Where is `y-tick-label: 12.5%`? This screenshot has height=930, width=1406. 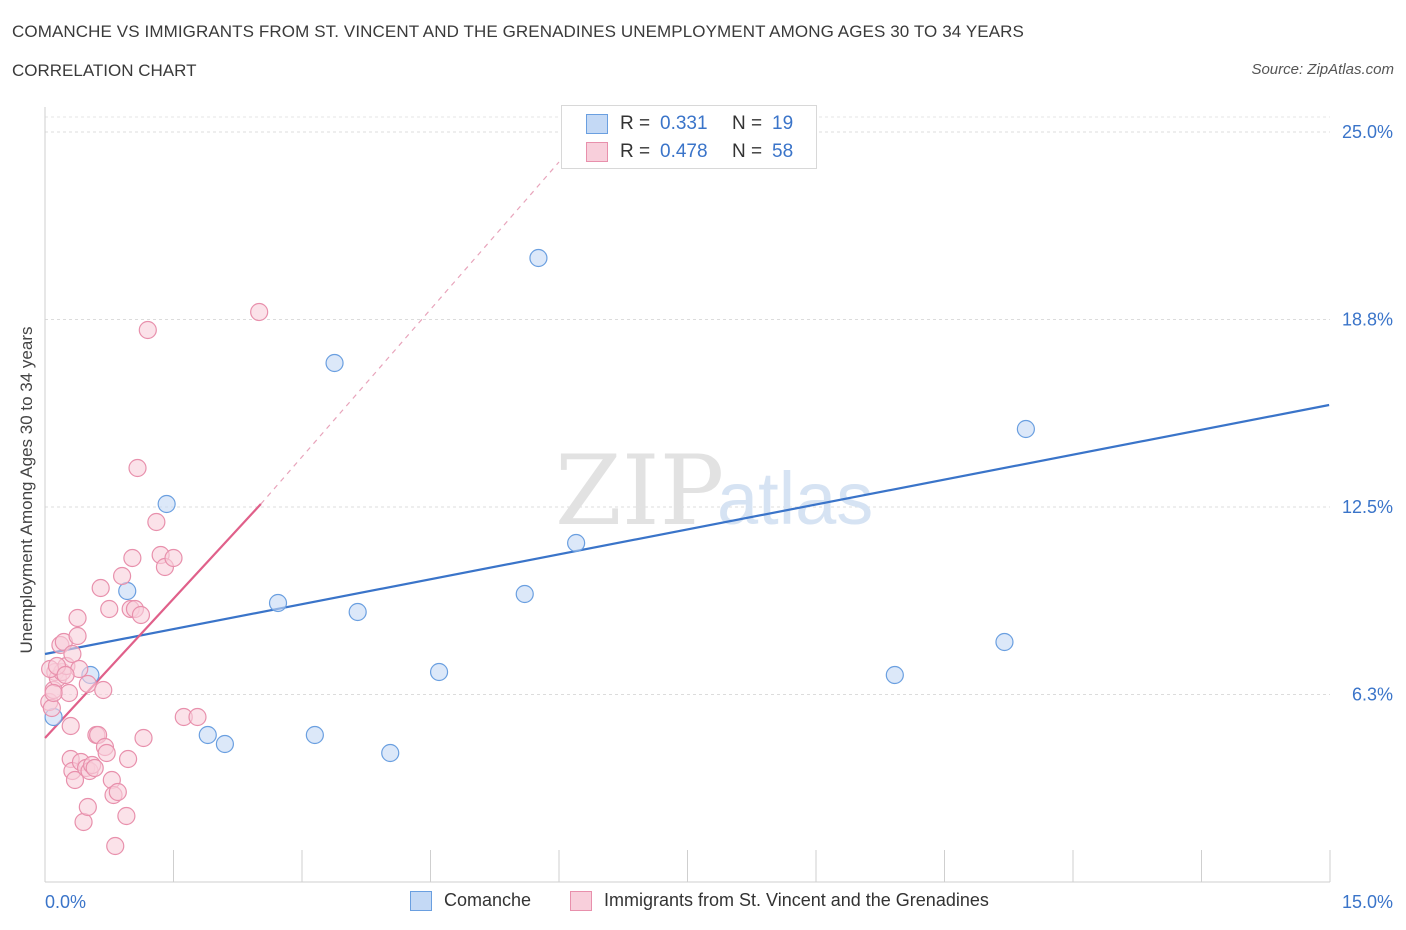
y-tick-label: 12.5% is located at coordinates (1367, 507).